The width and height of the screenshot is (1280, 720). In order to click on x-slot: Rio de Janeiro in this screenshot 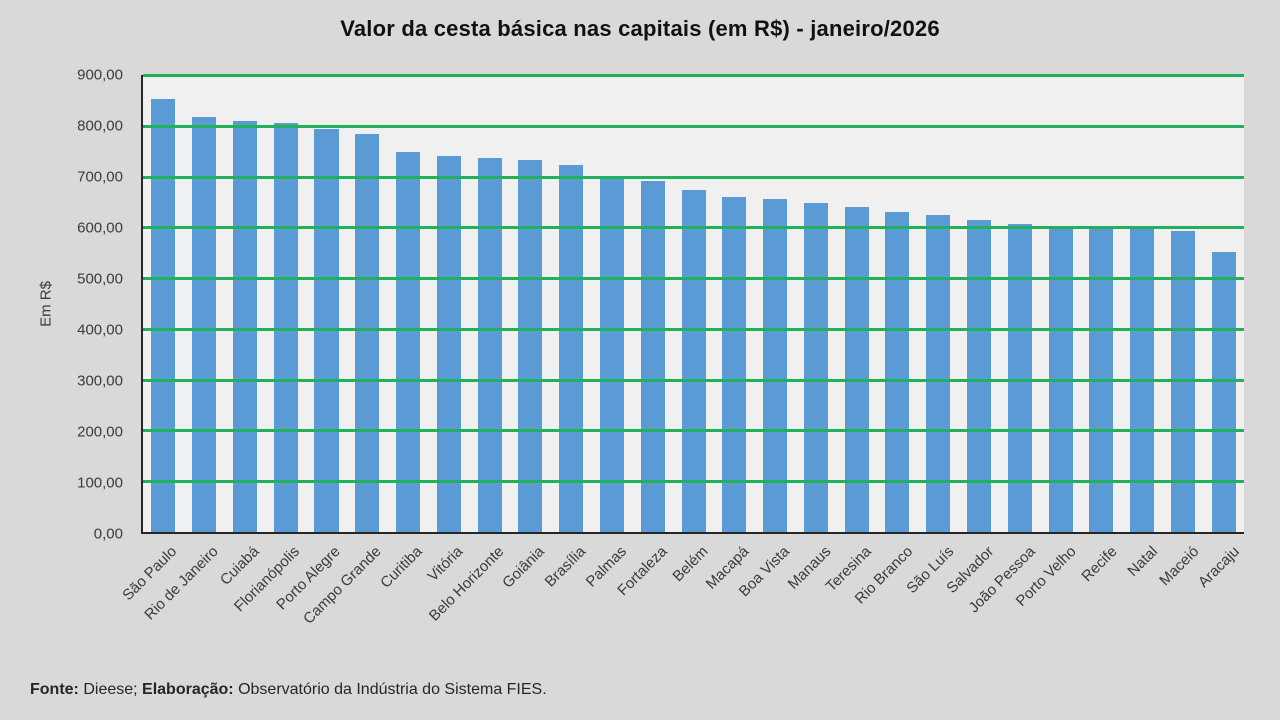, I will do `click(182, 599)`.